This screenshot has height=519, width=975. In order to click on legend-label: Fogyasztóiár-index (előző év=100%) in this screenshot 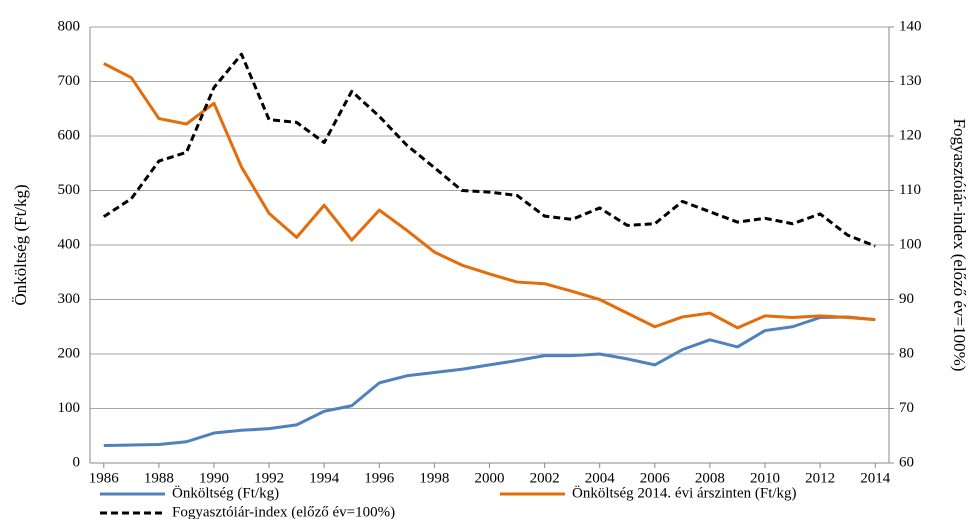, I will do `click(283, 511)`.